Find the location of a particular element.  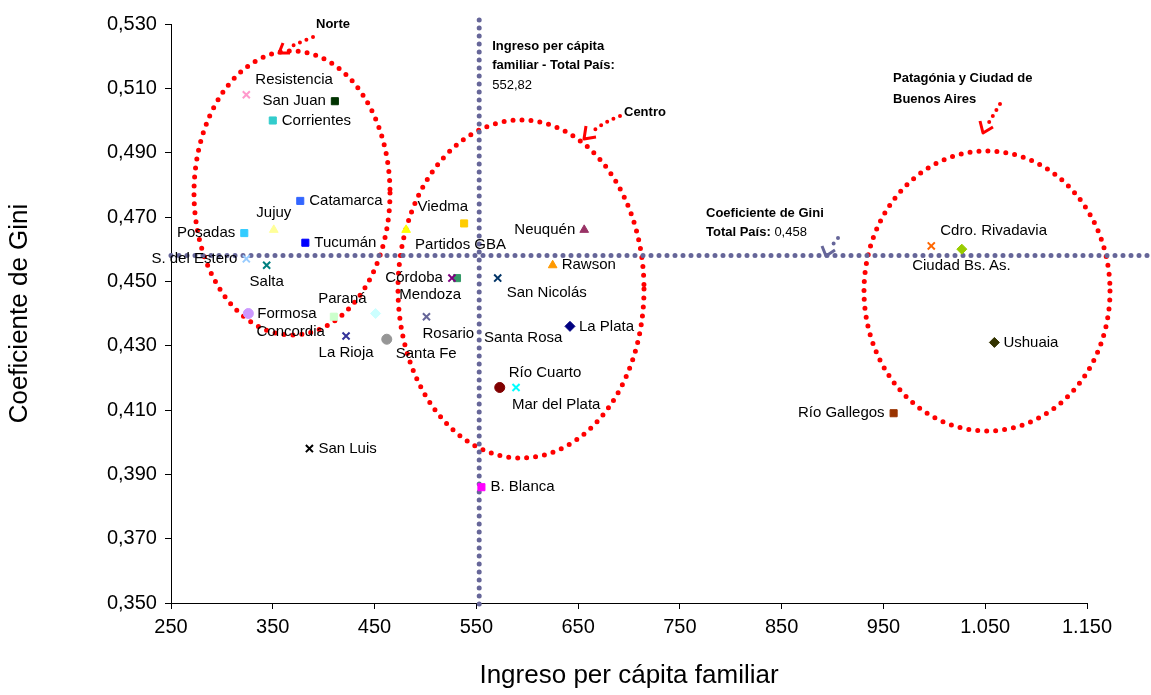

x-tick-label: 750 is located at coordinates (680, 625).